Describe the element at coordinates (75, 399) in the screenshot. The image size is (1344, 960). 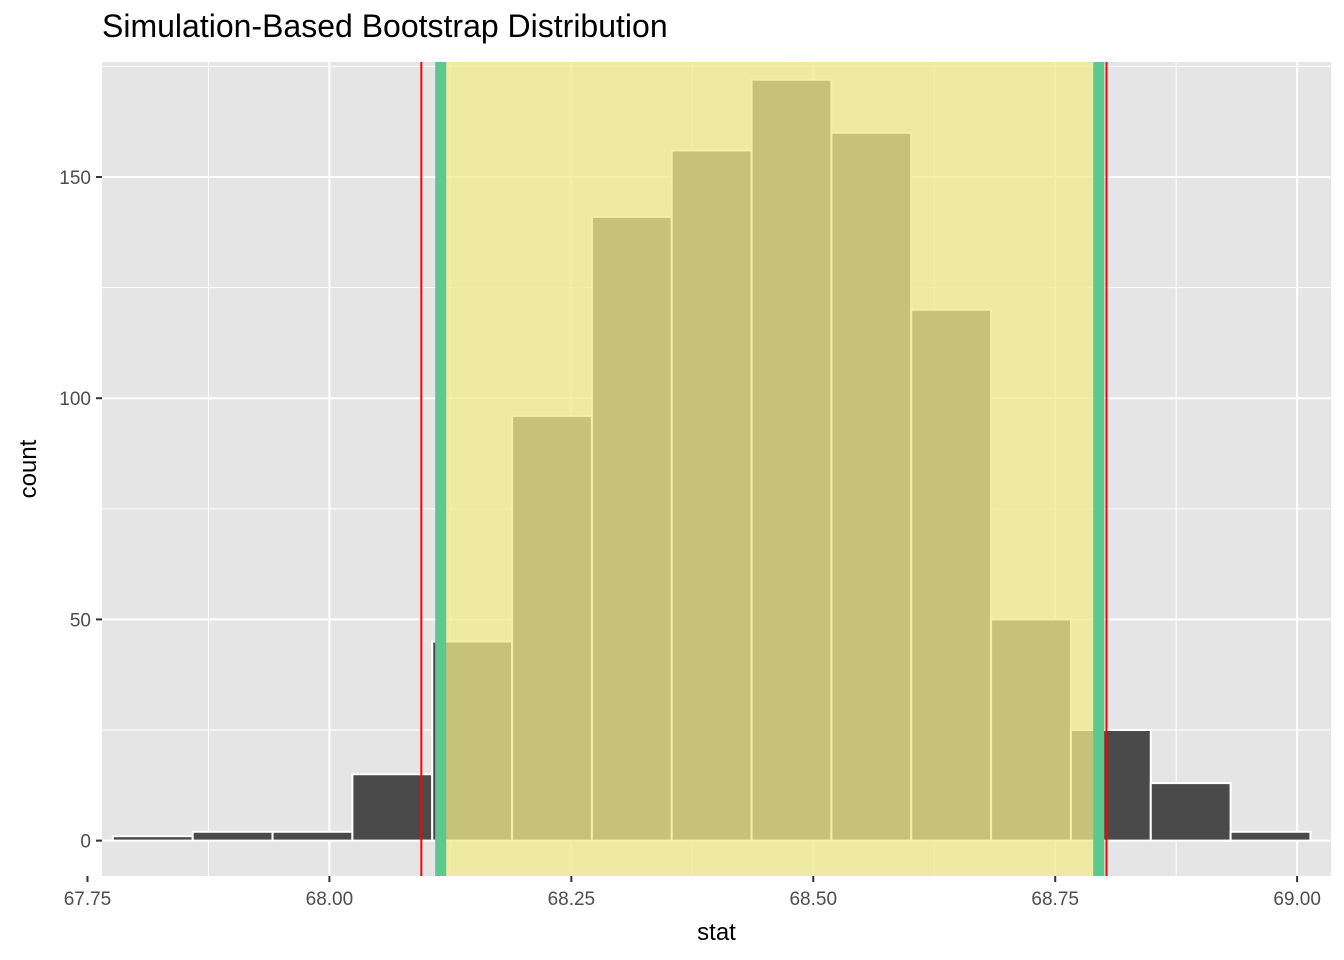
I see `y-tick-label: 100` at that location.